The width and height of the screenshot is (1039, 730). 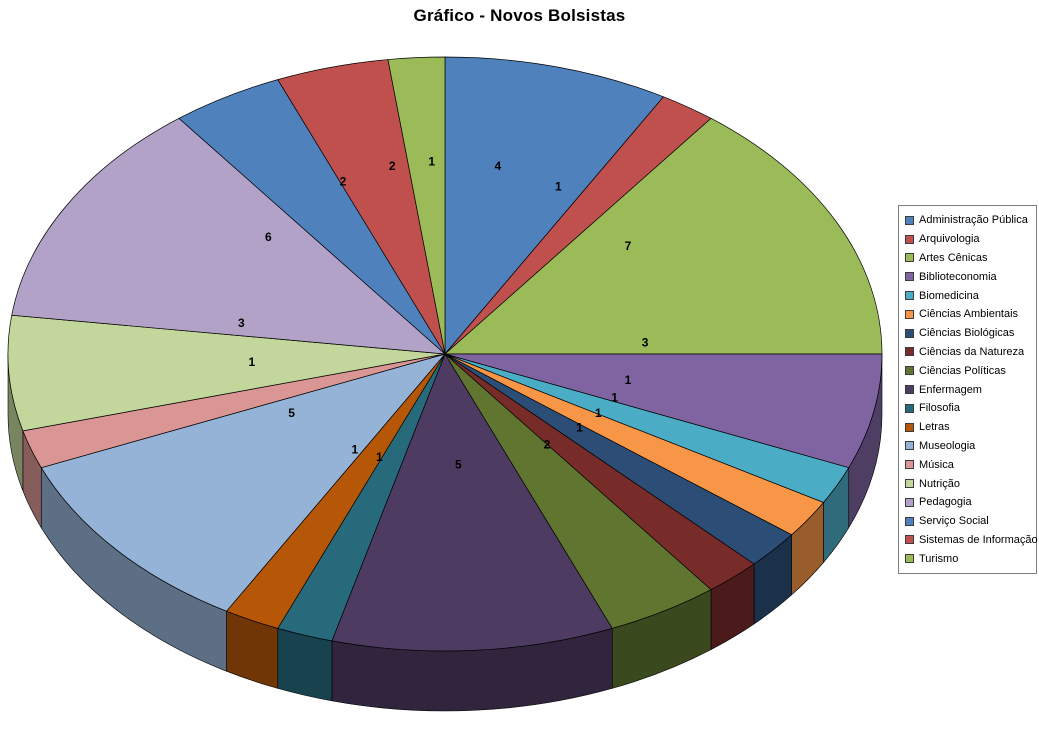 I want to click on legend-label: Ciências da Natureza, so click(x=972, y=351).